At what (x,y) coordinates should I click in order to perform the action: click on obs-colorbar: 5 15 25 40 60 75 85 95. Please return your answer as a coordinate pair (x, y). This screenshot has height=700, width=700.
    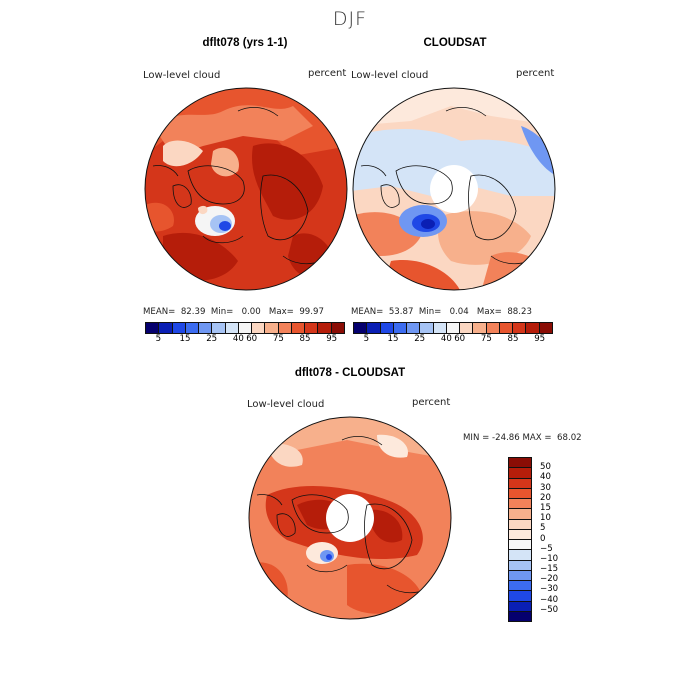
    Looking at the image, I should click on (453, 334).